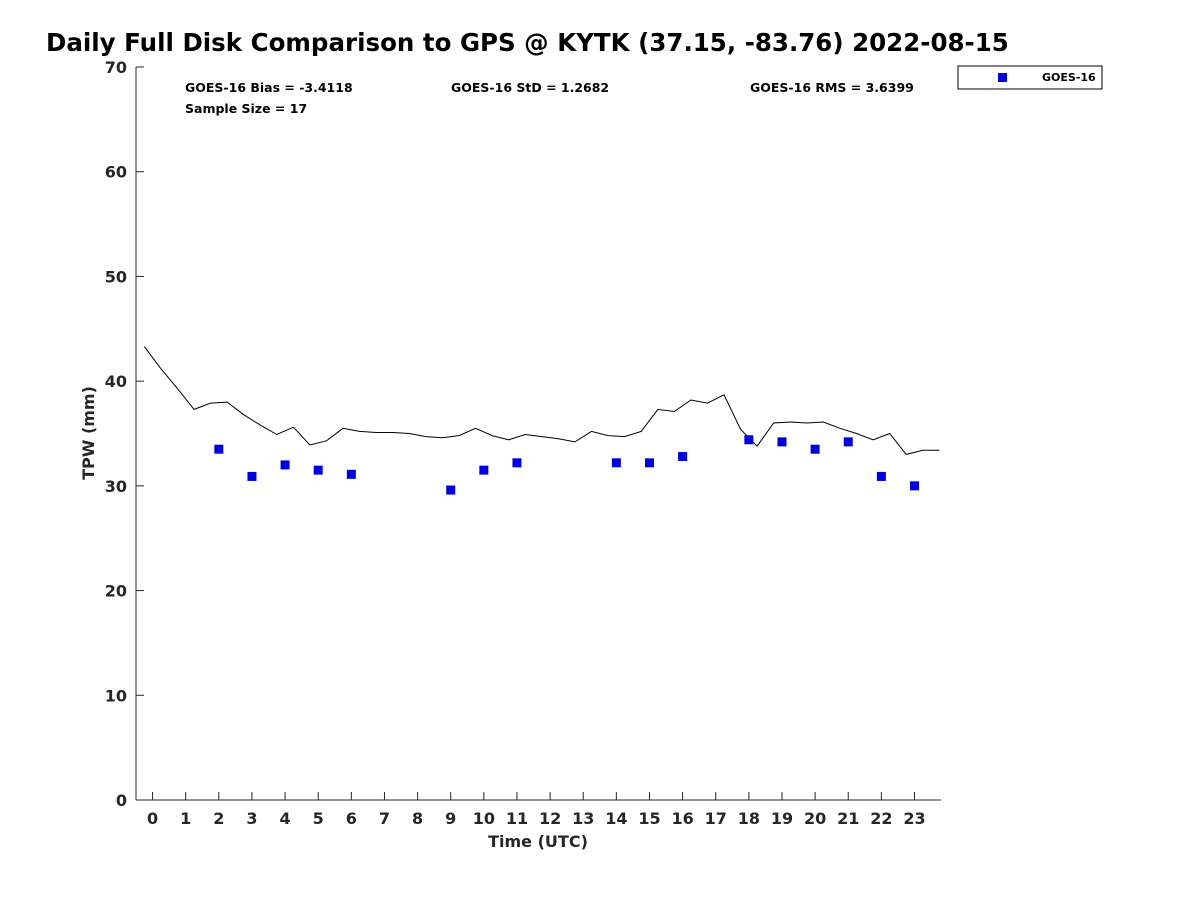 Image resolution: width=1200 pixels, height=900 pixels. Describe the element at coordinates (550, 818) in the screenshot. I see `x-tick-label: 12` at that location.